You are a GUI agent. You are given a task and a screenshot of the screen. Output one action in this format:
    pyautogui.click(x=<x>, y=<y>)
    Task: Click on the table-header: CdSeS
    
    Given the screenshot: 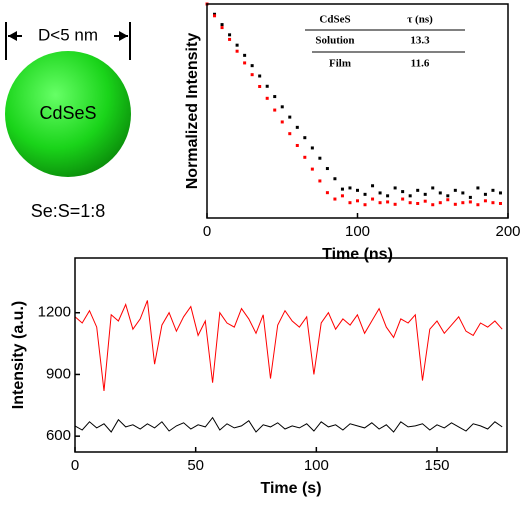 What is the action you would take?
    pyautogui.click(x=334, y=20)
    